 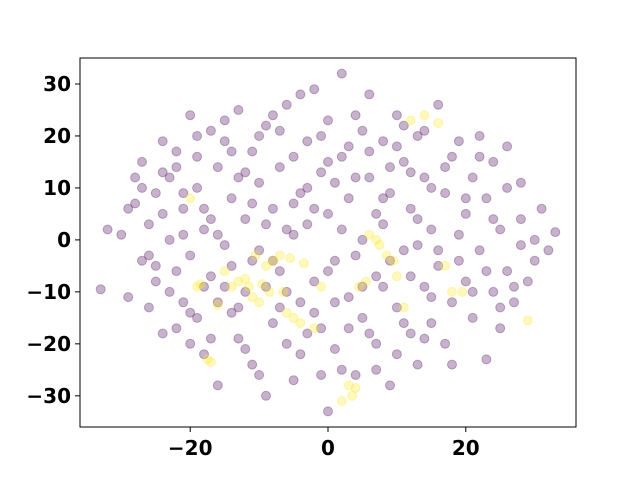 I want to click on y-axis: −30 −20 −10 0 10 20 30, so click(x=53, y=240).